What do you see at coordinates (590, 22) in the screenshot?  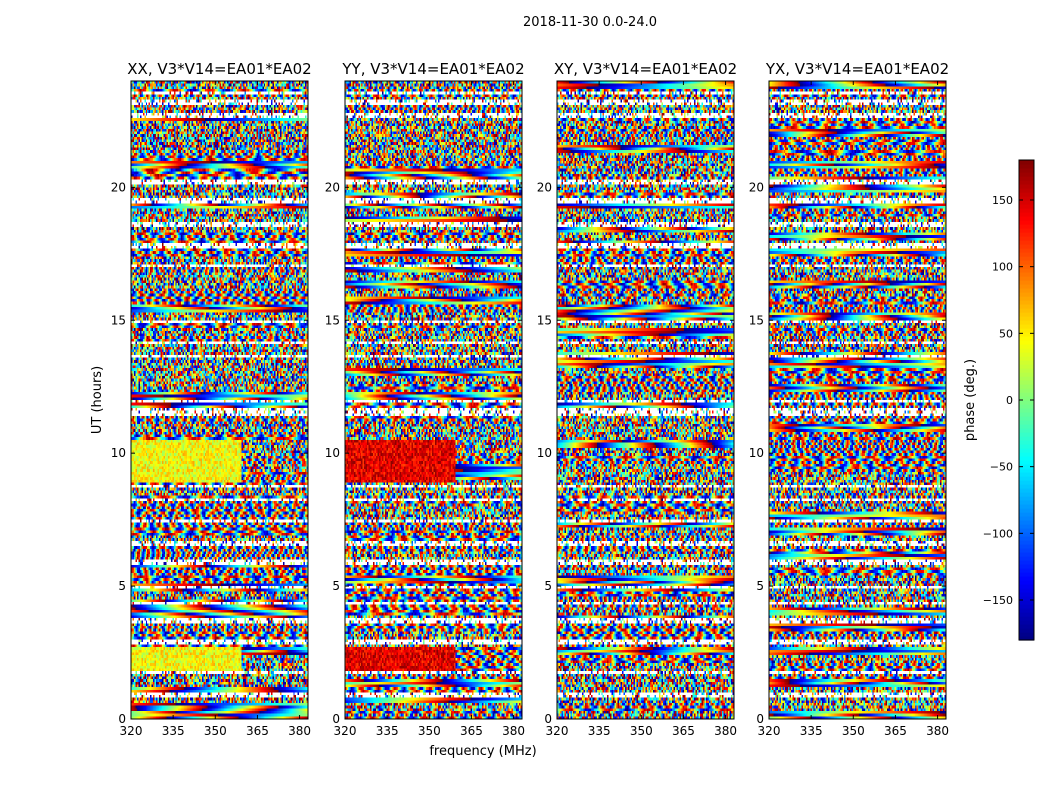 I see `figure-suptitle: 2018-11-30 0.0-24.0` at bounding box center [590, 22].